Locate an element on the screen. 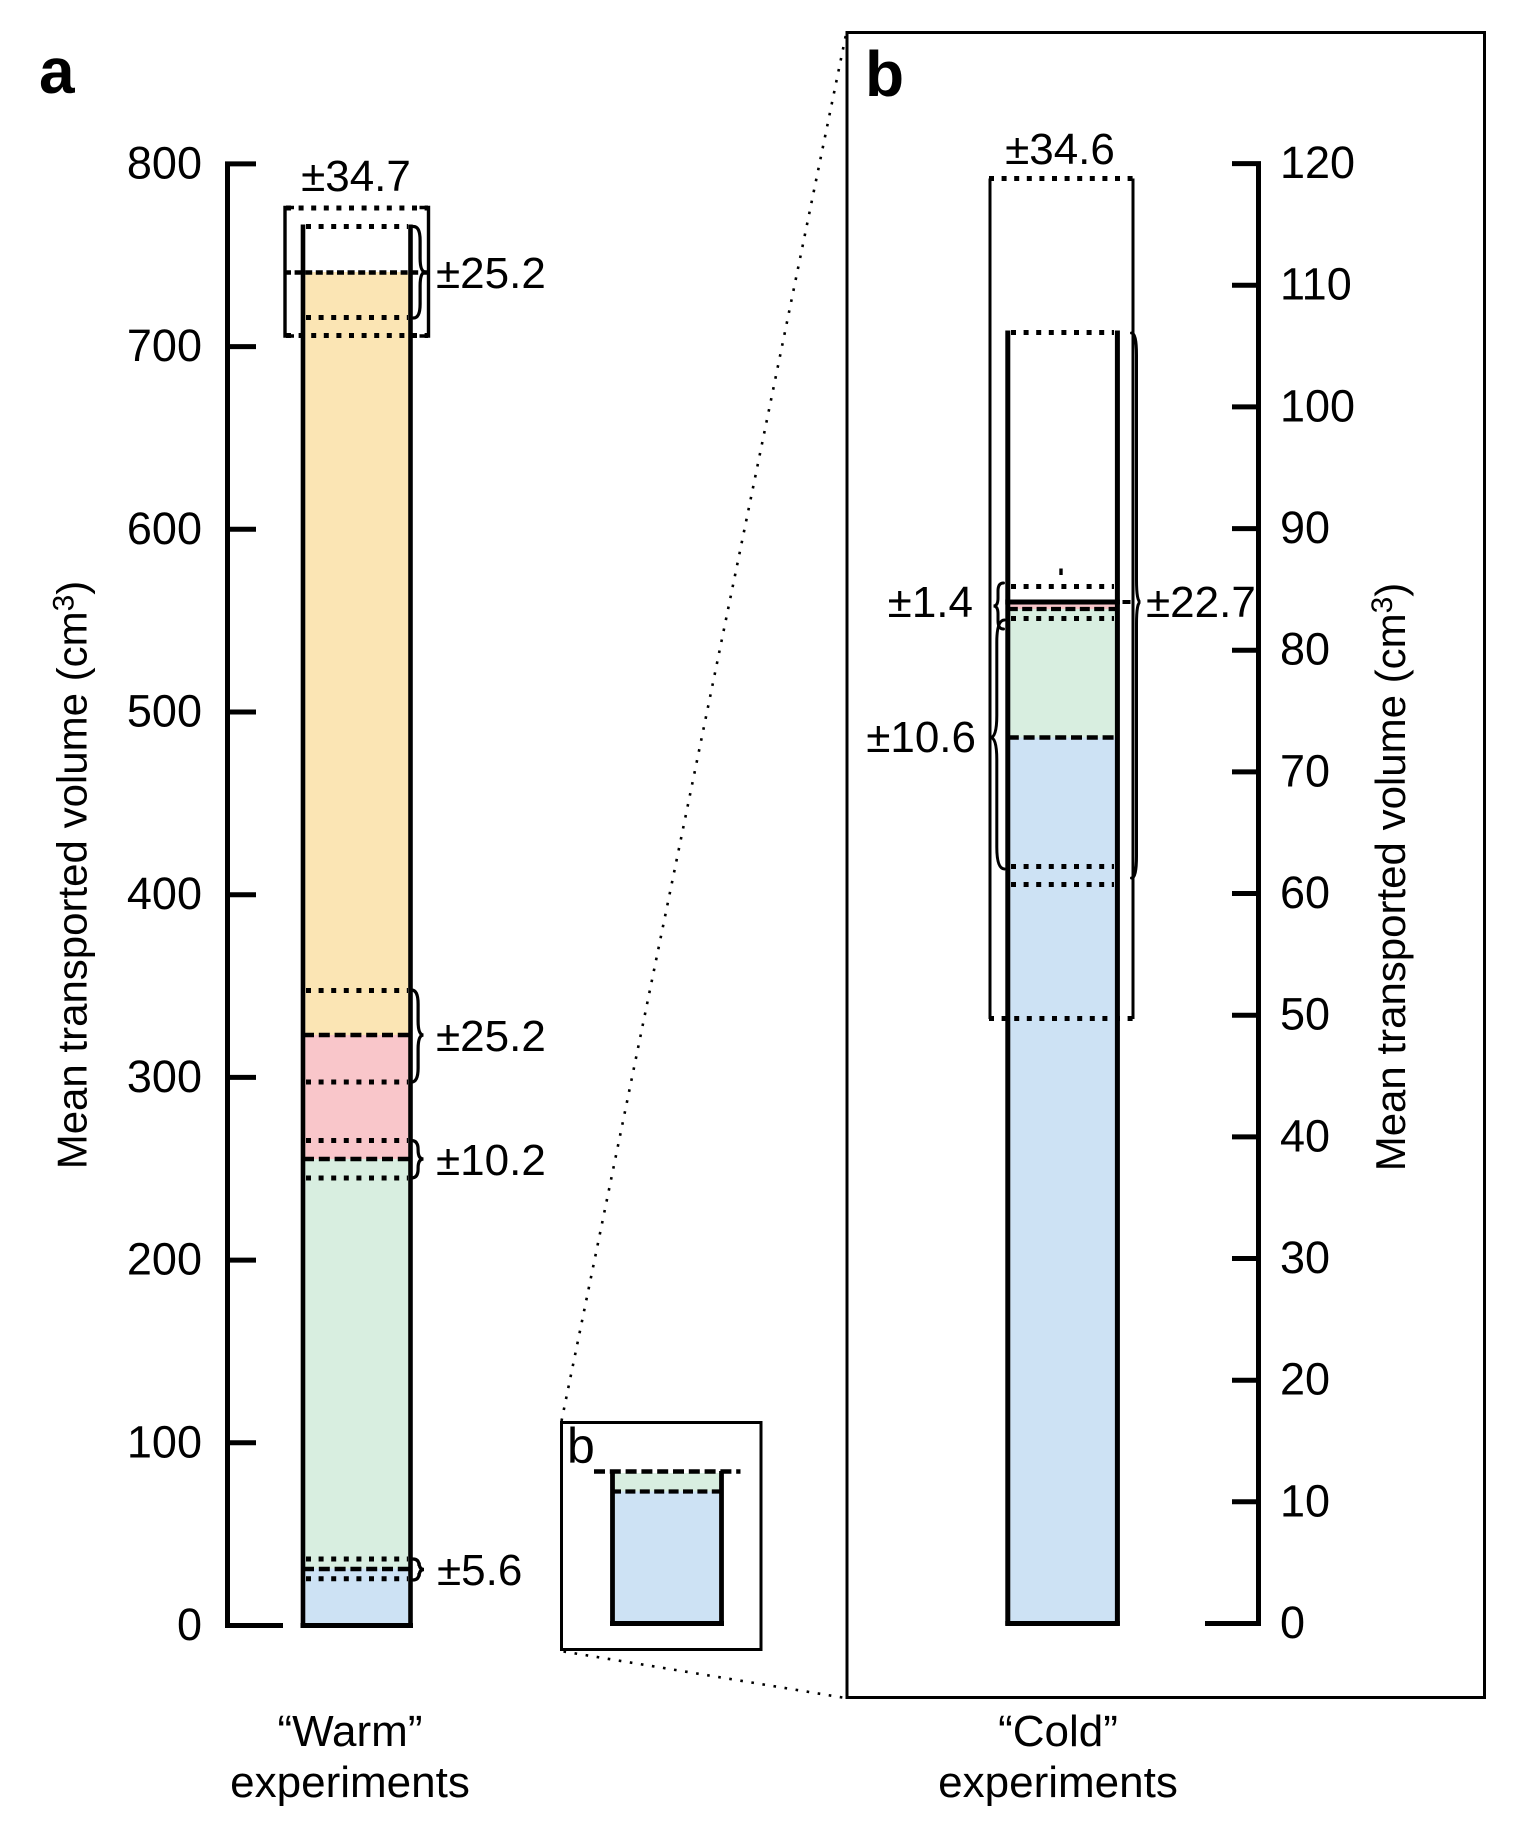  svg-text: 80 is located at coordinates (1305, 649).